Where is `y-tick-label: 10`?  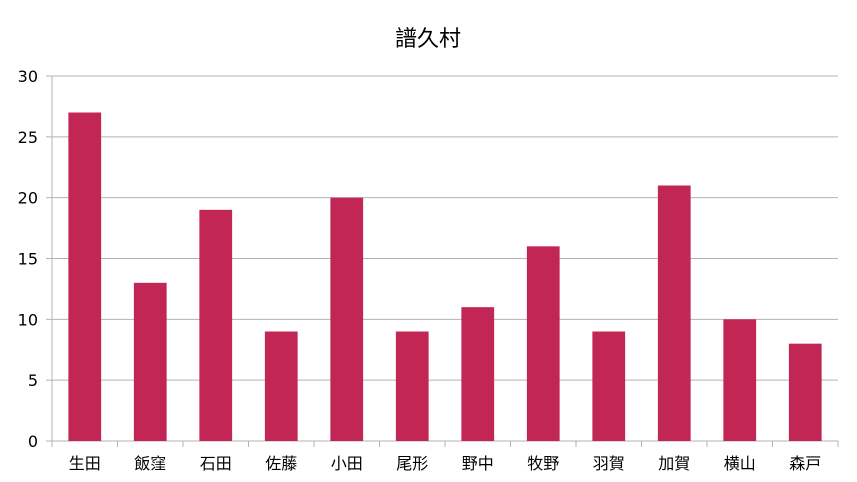
y-tick-label: 10 is located at coordinates (28, 319).